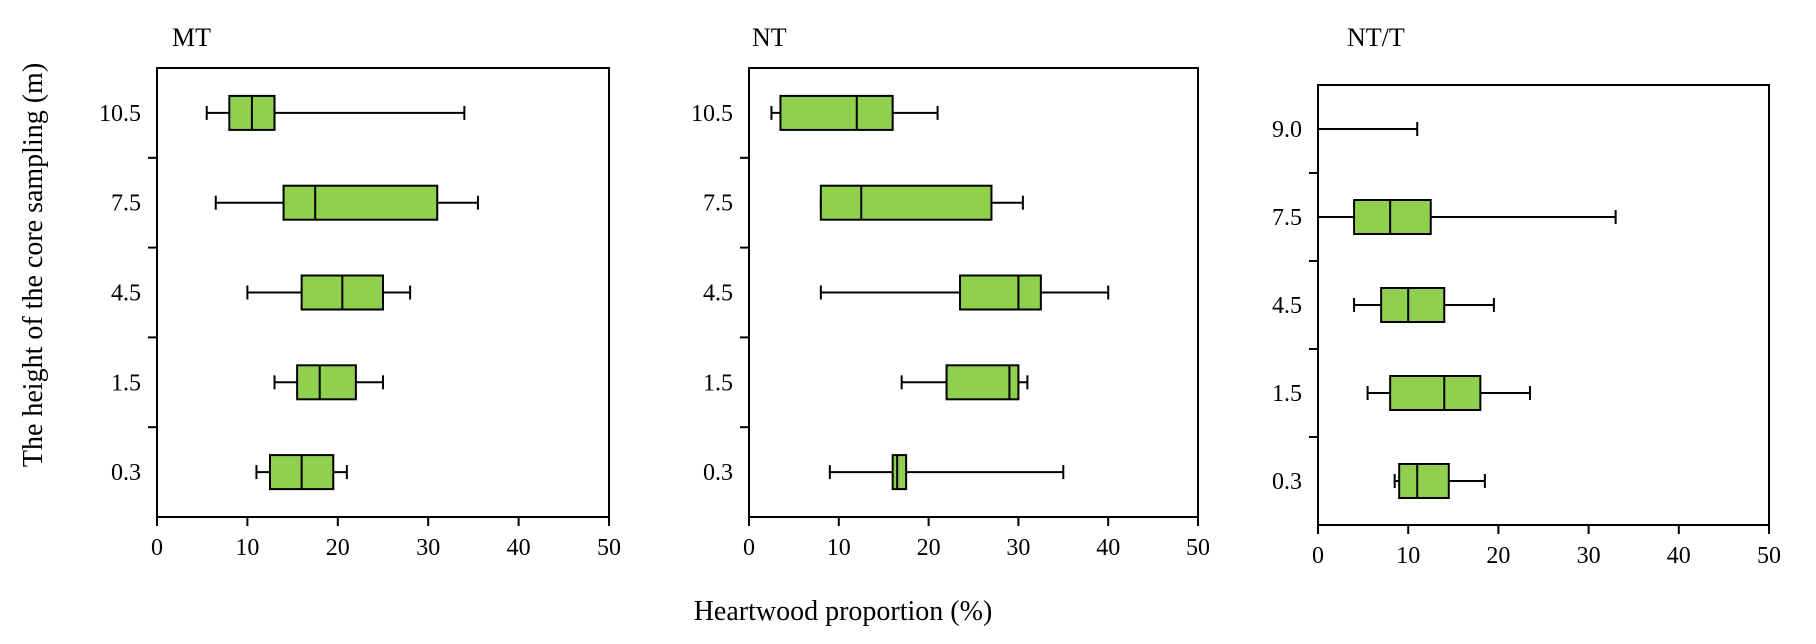 Image resolution: width=1816 pixels, height=644 pixels. Describe the element at coordinates (33, 265) in the screenshot. I see `y-axis-label: The height of the core sampling (m)` at that location.